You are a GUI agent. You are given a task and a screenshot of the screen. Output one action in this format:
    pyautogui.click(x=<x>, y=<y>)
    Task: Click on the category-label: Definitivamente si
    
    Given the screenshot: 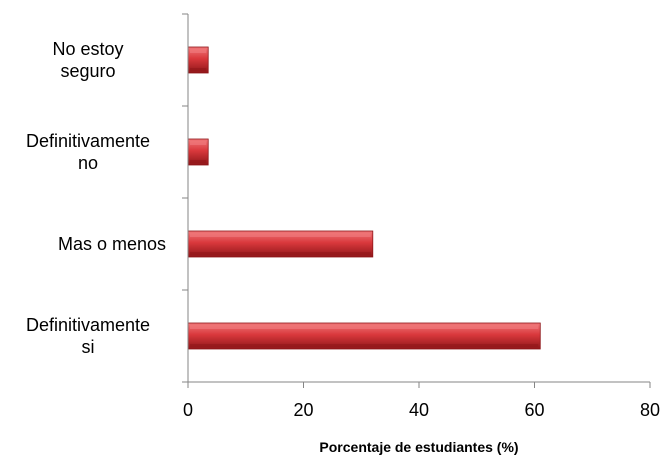 What is the action you would take?
    pyautogui.click(x=88, y=336)
    